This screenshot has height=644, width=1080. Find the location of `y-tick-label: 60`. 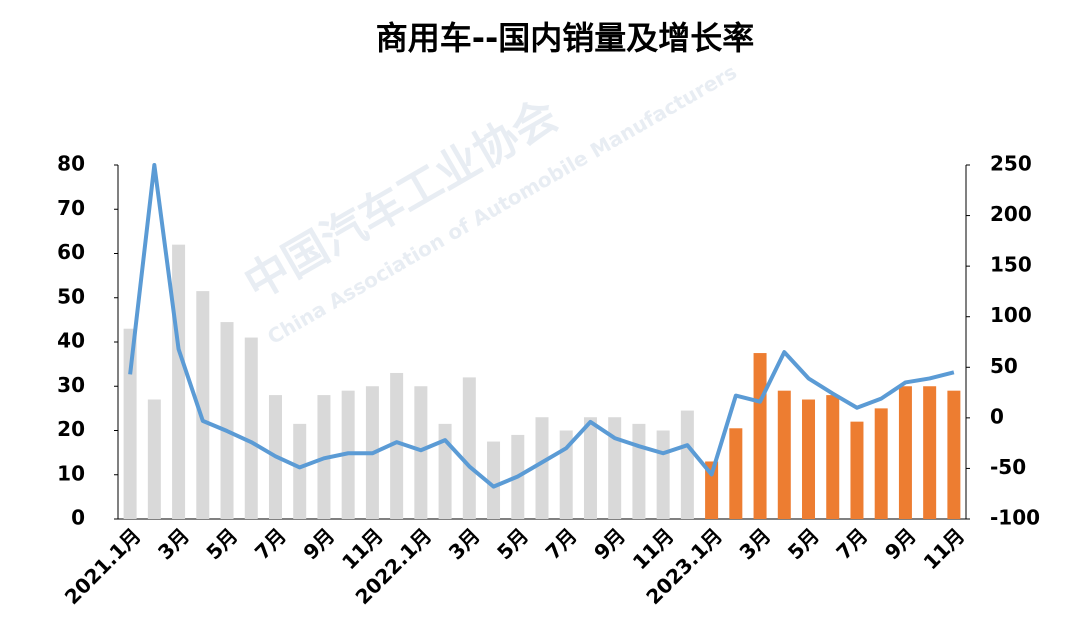

y-tick-label: 60 is located at coordinates (71, 252).